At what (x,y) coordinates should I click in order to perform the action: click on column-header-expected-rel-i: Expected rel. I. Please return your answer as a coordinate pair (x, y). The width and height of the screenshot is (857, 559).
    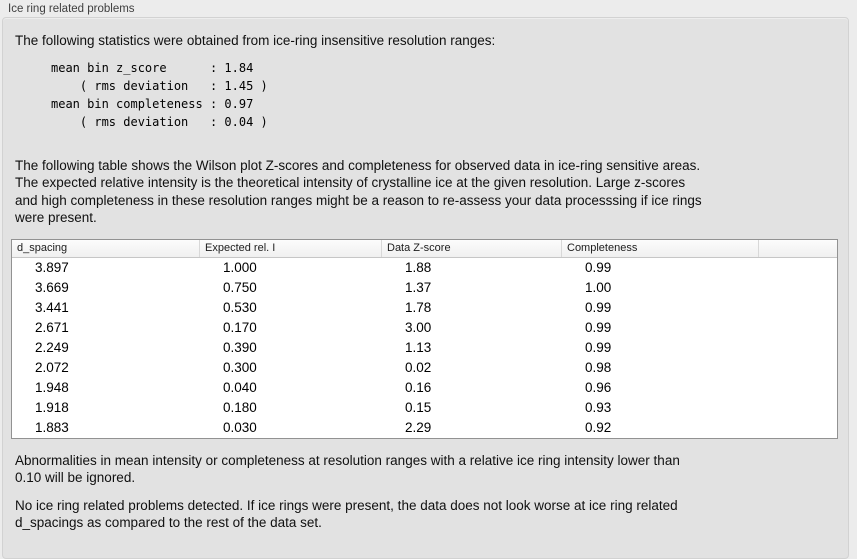
    Looking at the image, I should click on (291, 248).